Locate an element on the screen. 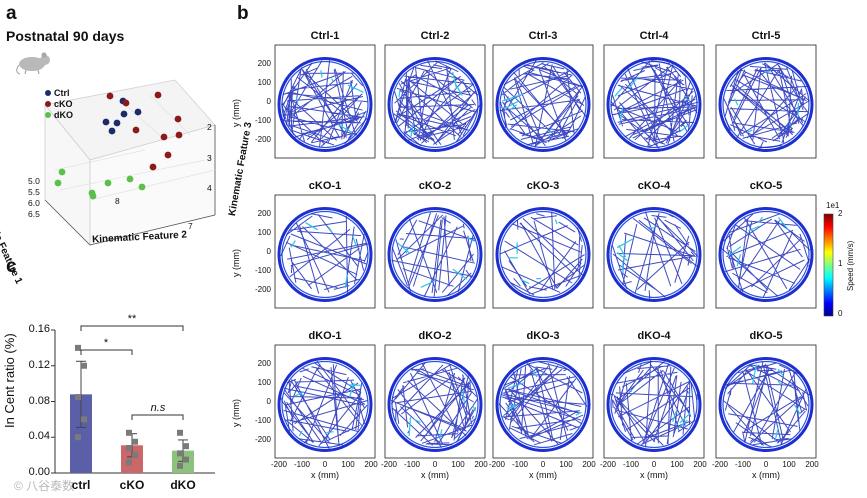 The image size is (867, 498). track-title: cKO-3 is located at coordinates (543, 186).